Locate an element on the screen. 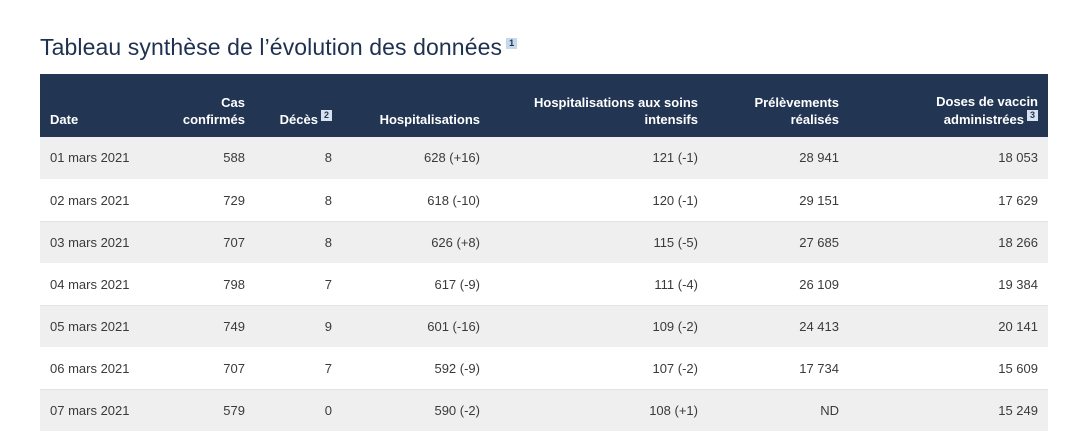 The width and height of the screenshot is (1067, 442). cell-hospitalisations: 628 (+16) is located at coordinates (416, 158).